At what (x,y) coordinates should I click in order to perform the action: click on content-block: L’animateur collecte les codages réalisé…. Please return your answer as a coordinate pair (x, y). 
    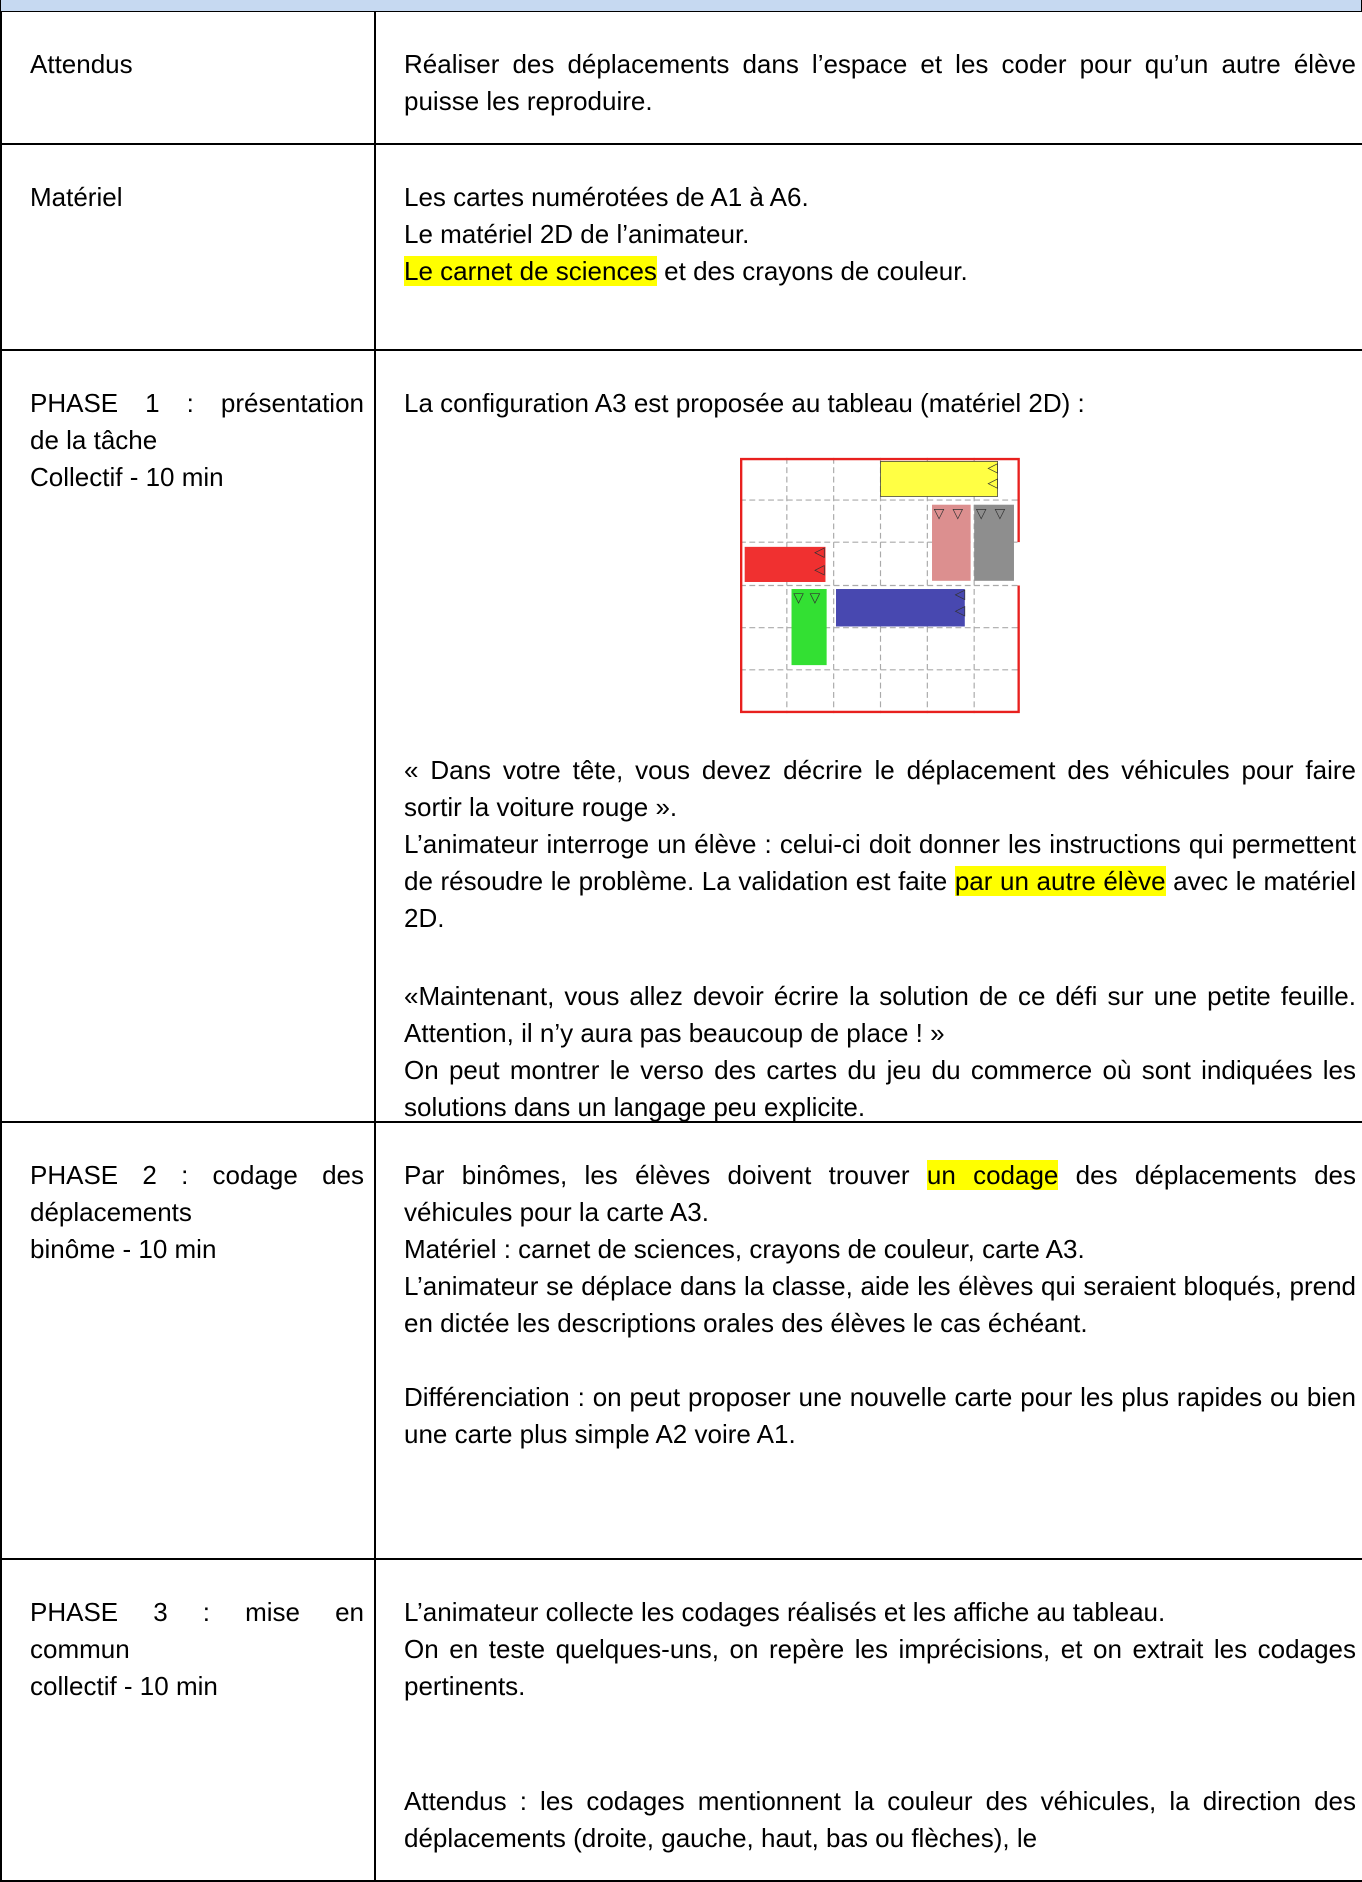
    Looking at the image, I should click on (880, 1649).